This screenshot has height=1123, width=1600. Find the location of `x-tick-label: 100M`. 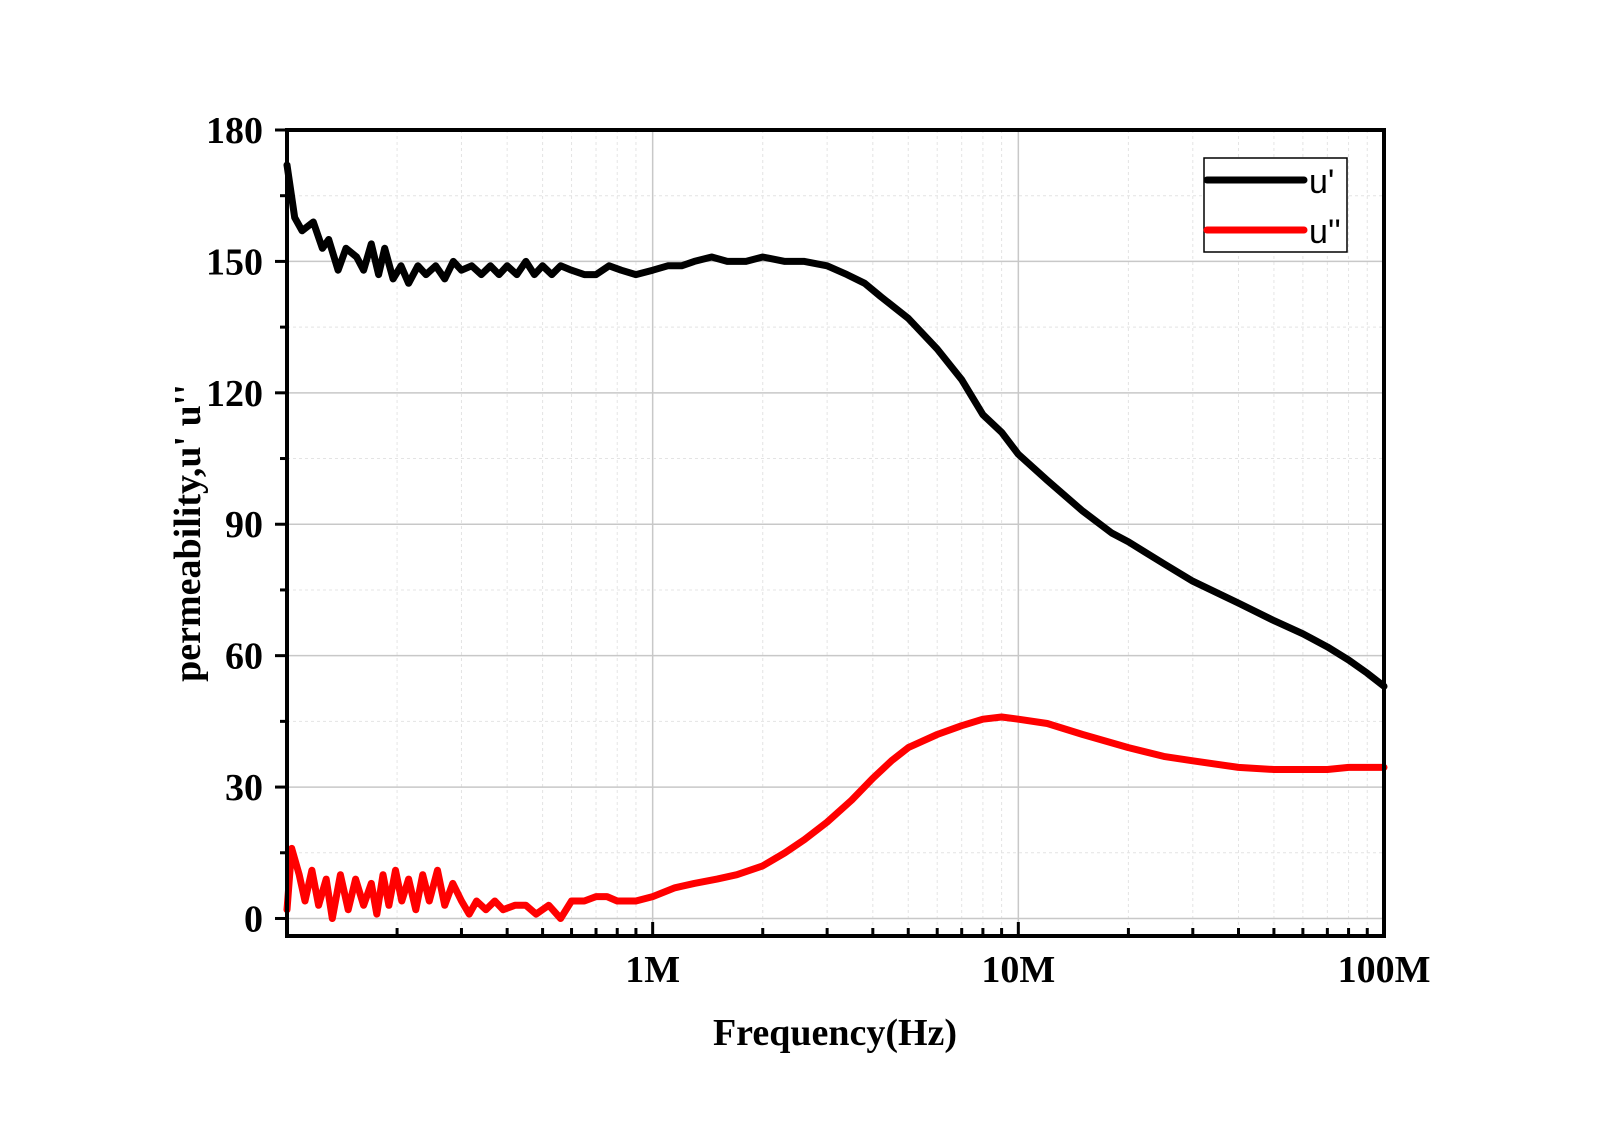

x-tick-label: 100M is located at coordinates (1384, 970).